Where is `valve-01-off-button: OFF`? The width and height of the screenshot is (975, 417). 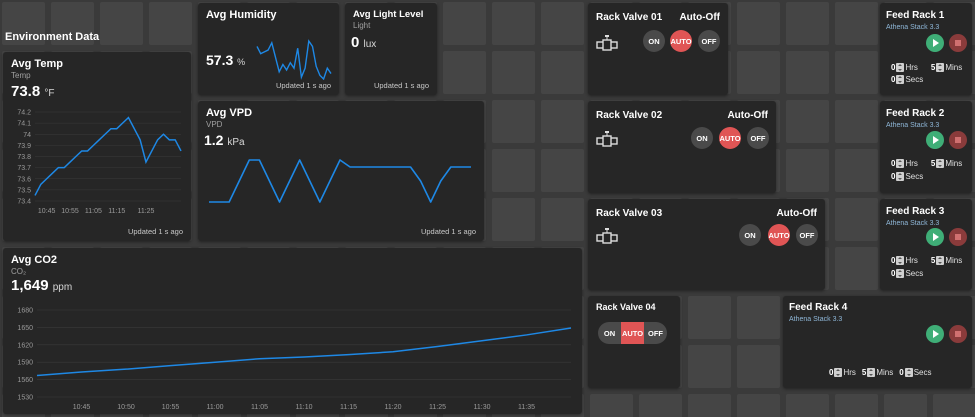
valve-01-off-button: OFF is located at coordinates (709, 41).